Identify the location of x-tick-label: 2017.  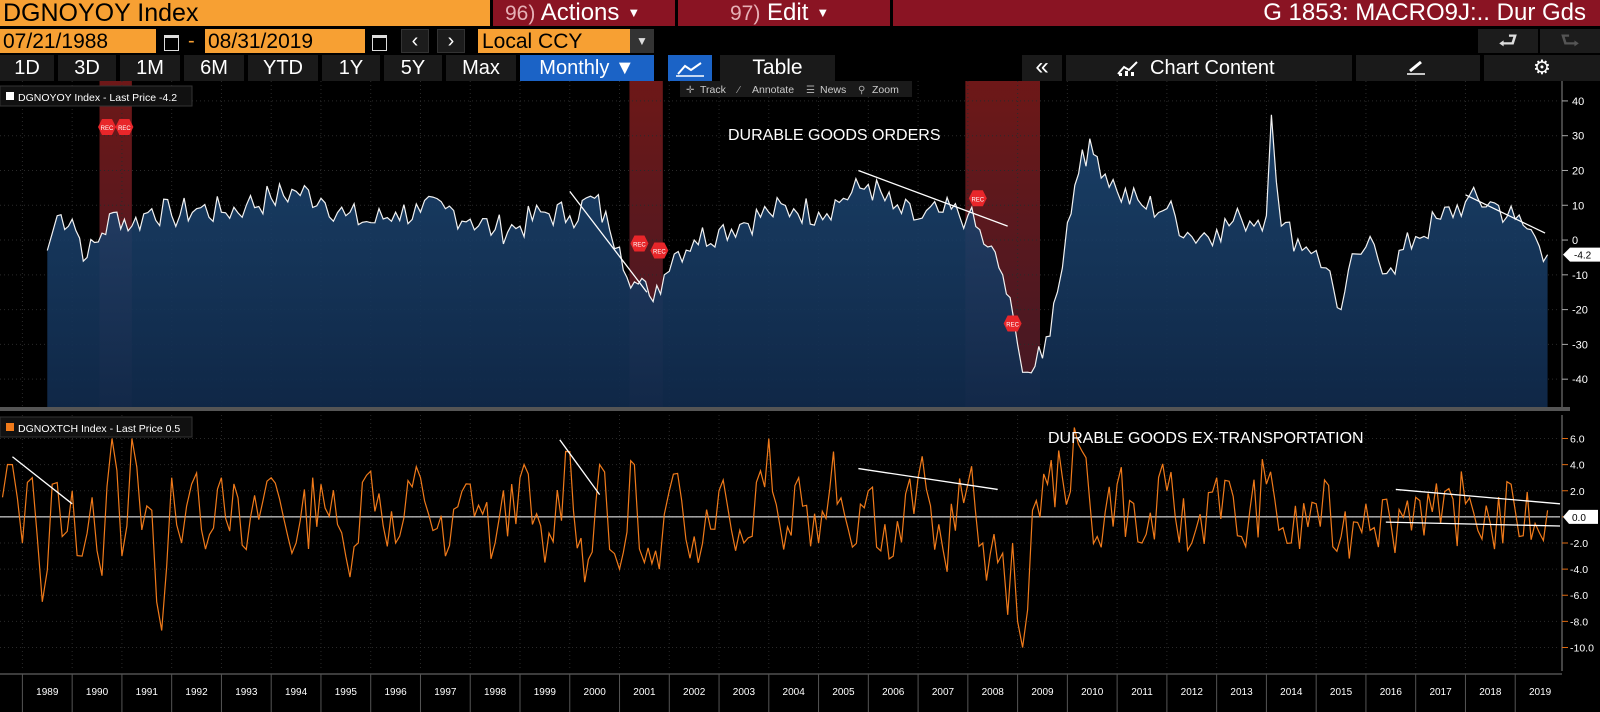
(1440, 692).